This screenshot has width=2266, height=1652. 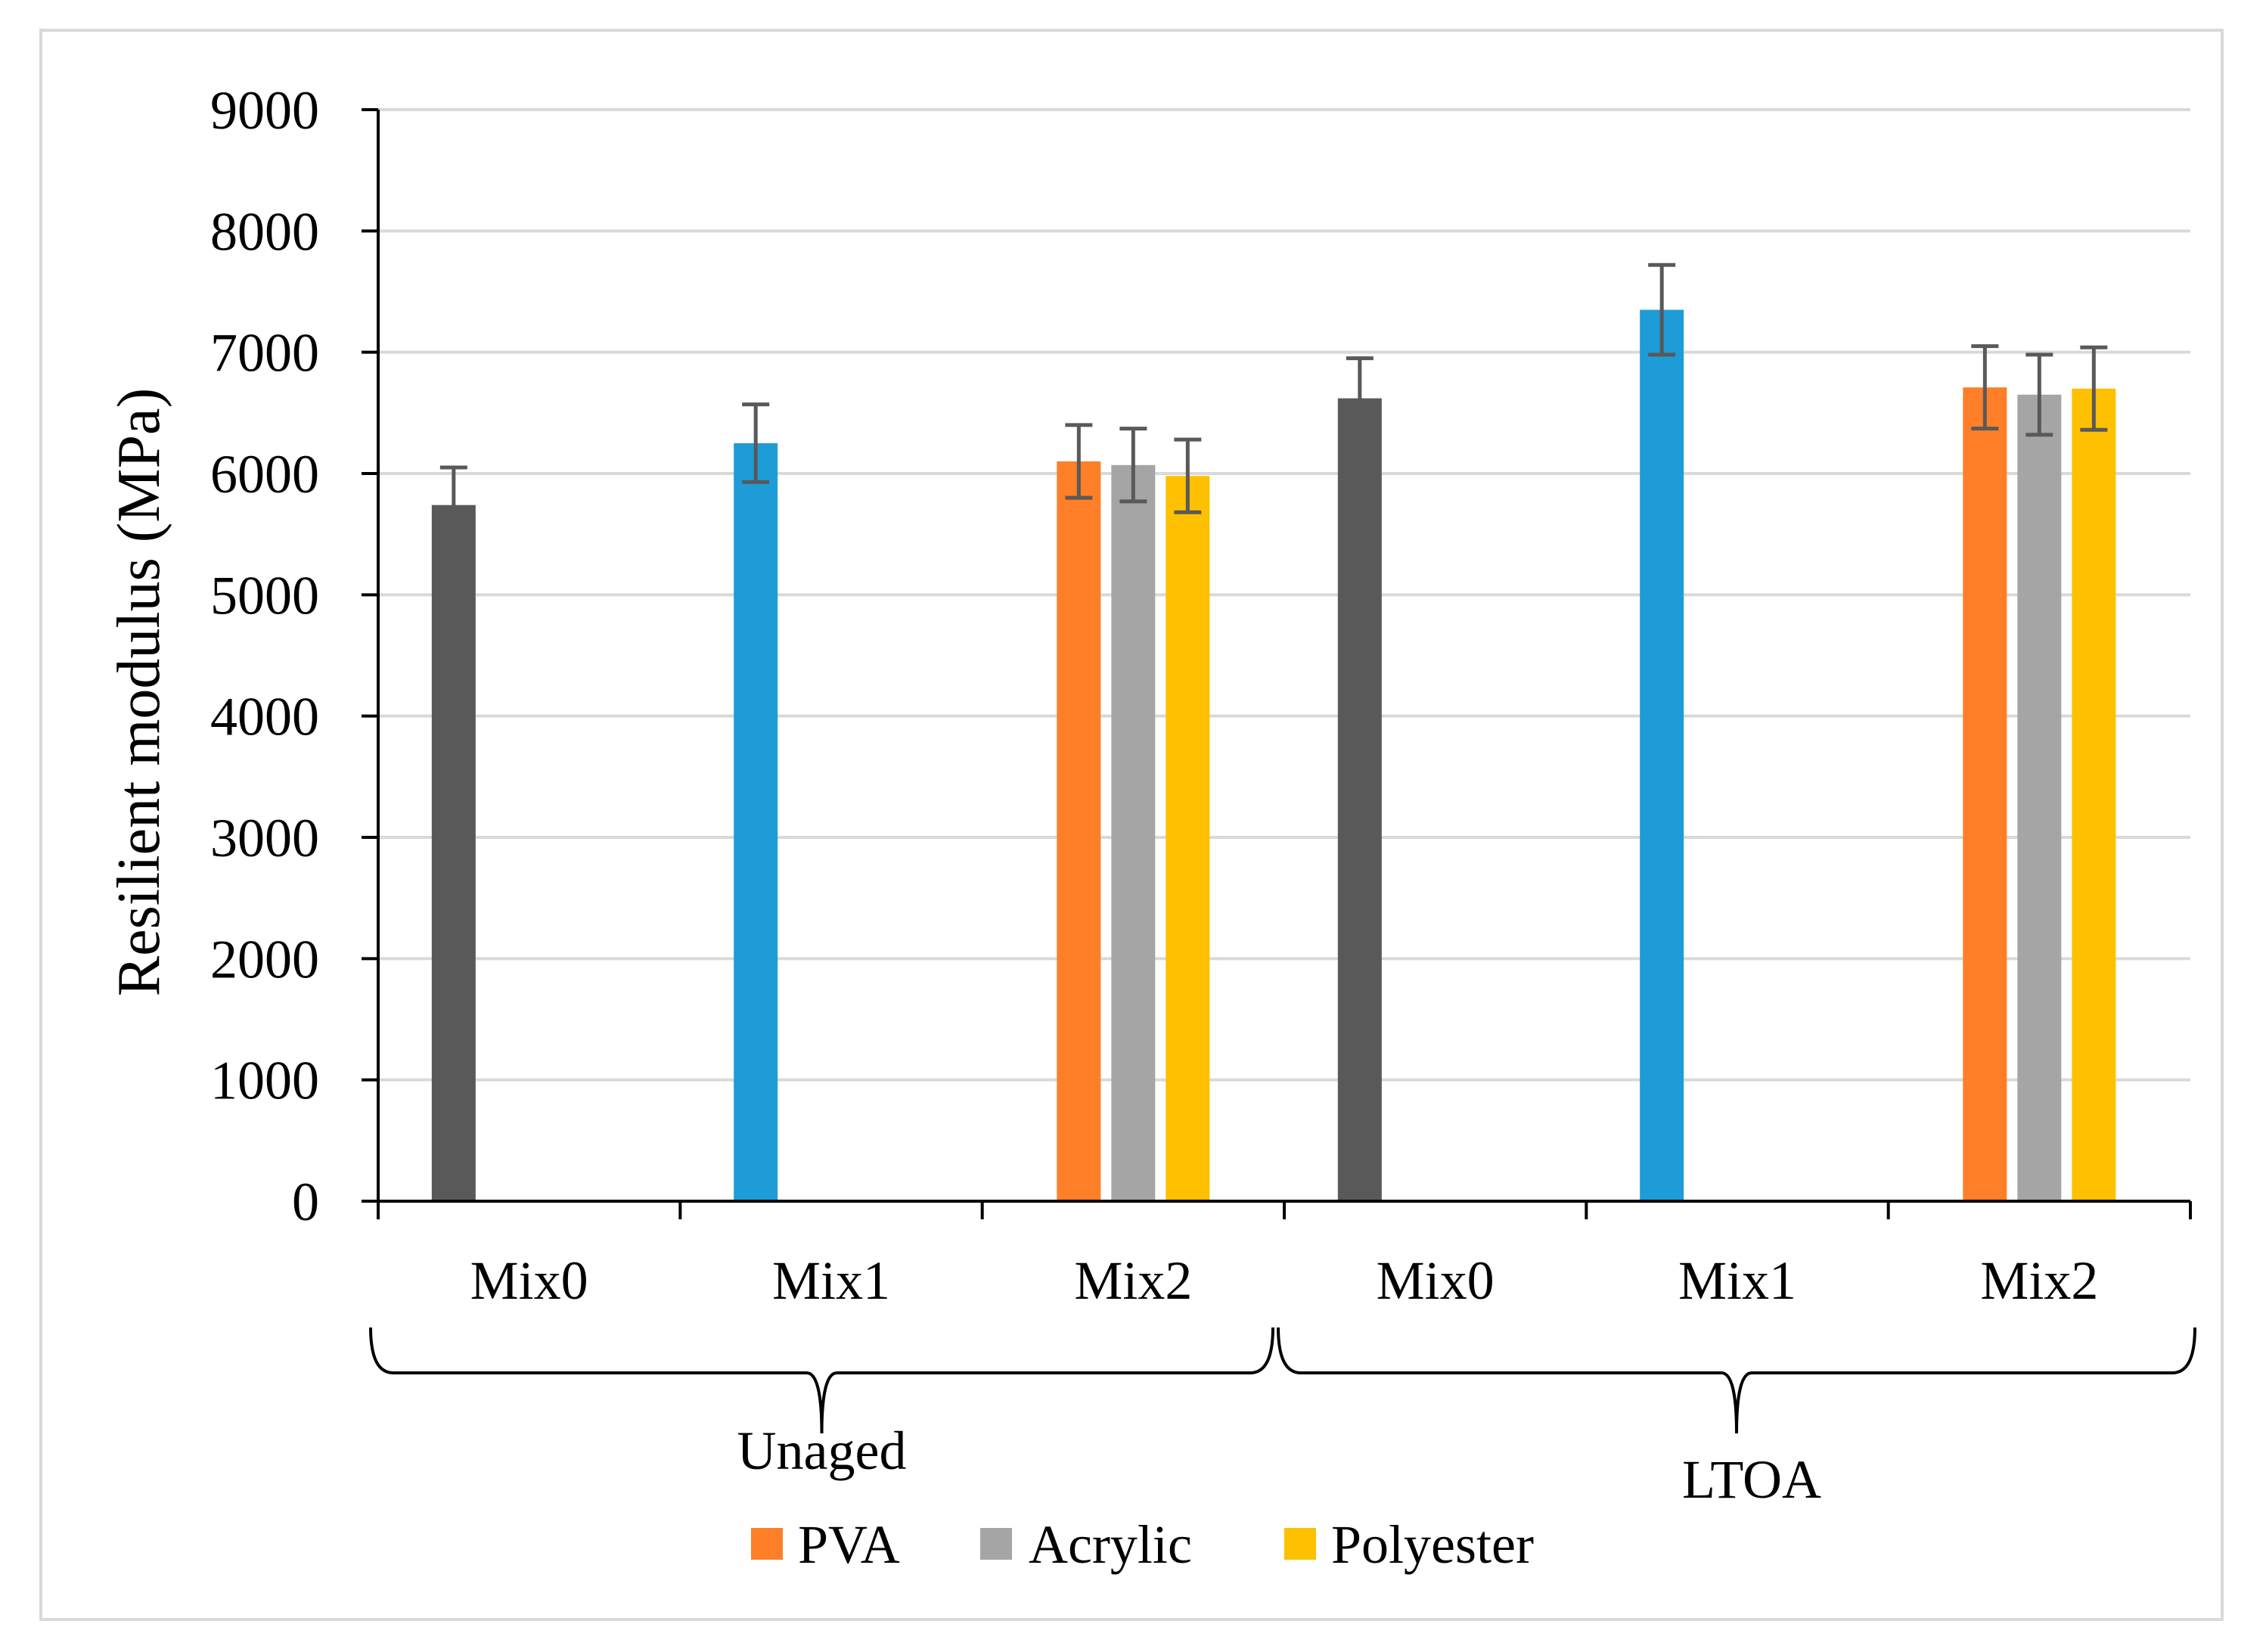 I want to click on error-bars, so click(x=1273, y=403).